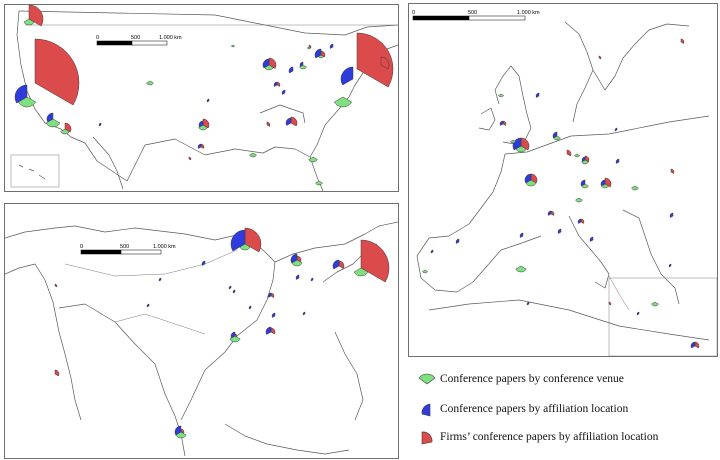 This screenshot has width=720, height=460. What do you see at coordinates (532, 379) in the screenshot?
I see `legend-label-venue: Conference papers by conference venue` at bounding box center [532, 379].